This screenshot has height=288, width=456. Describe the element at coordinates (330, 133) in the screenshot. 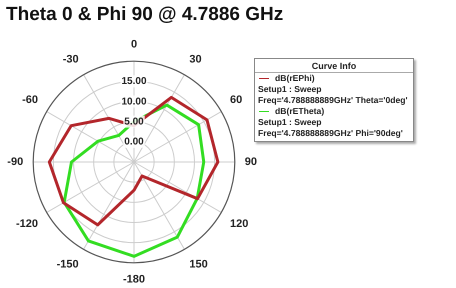

I see `text: Freq='4.788888889GHz' Phi='90deg'` at that location.